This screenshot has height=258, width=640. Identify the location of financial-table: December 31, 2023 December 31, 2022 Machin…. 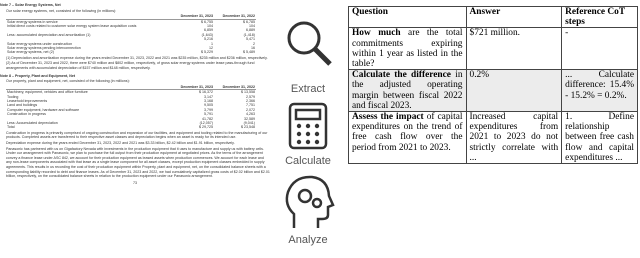
(131, 107).